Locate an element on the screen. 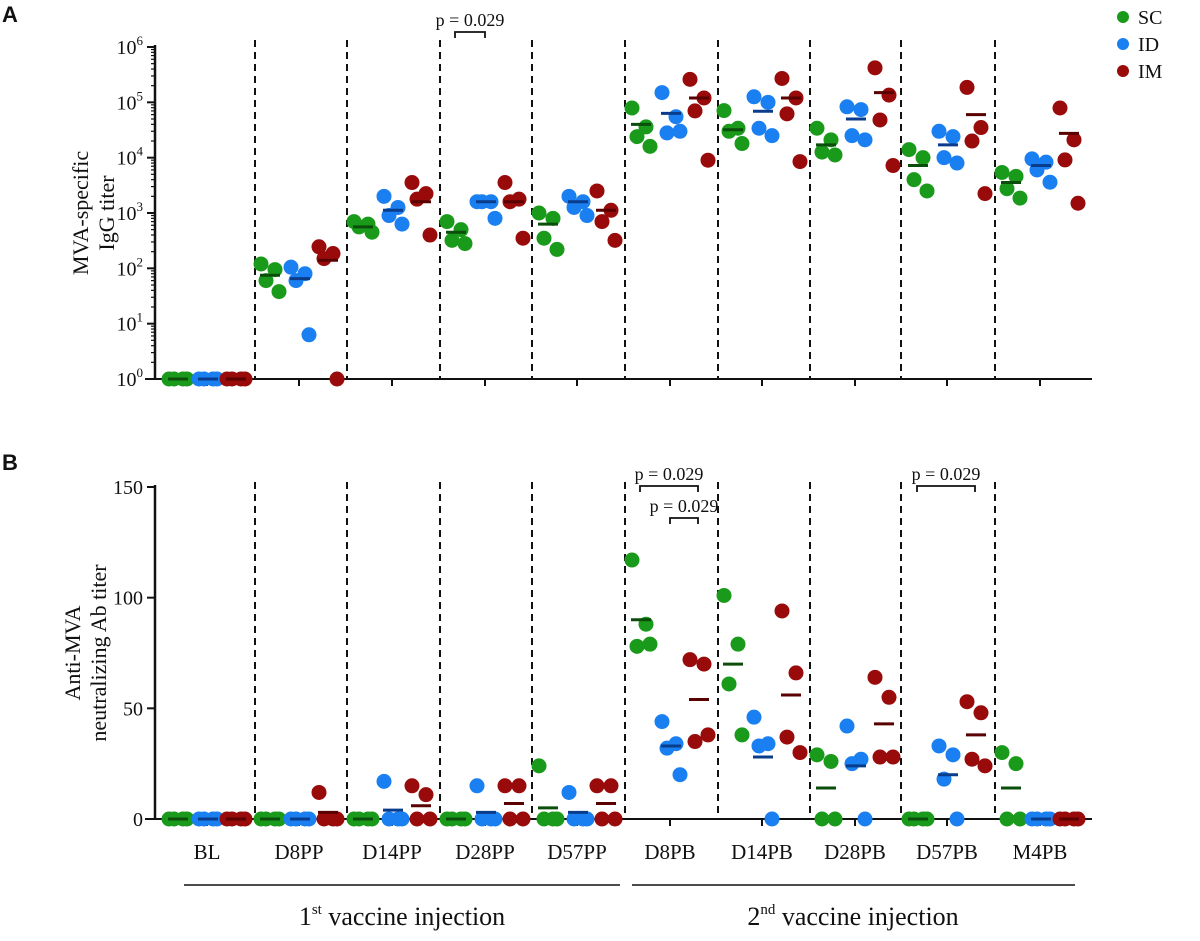 This screenshot has width=1200, height=941. y-axis-label: IgG titer is located at coordinates (106, 213).